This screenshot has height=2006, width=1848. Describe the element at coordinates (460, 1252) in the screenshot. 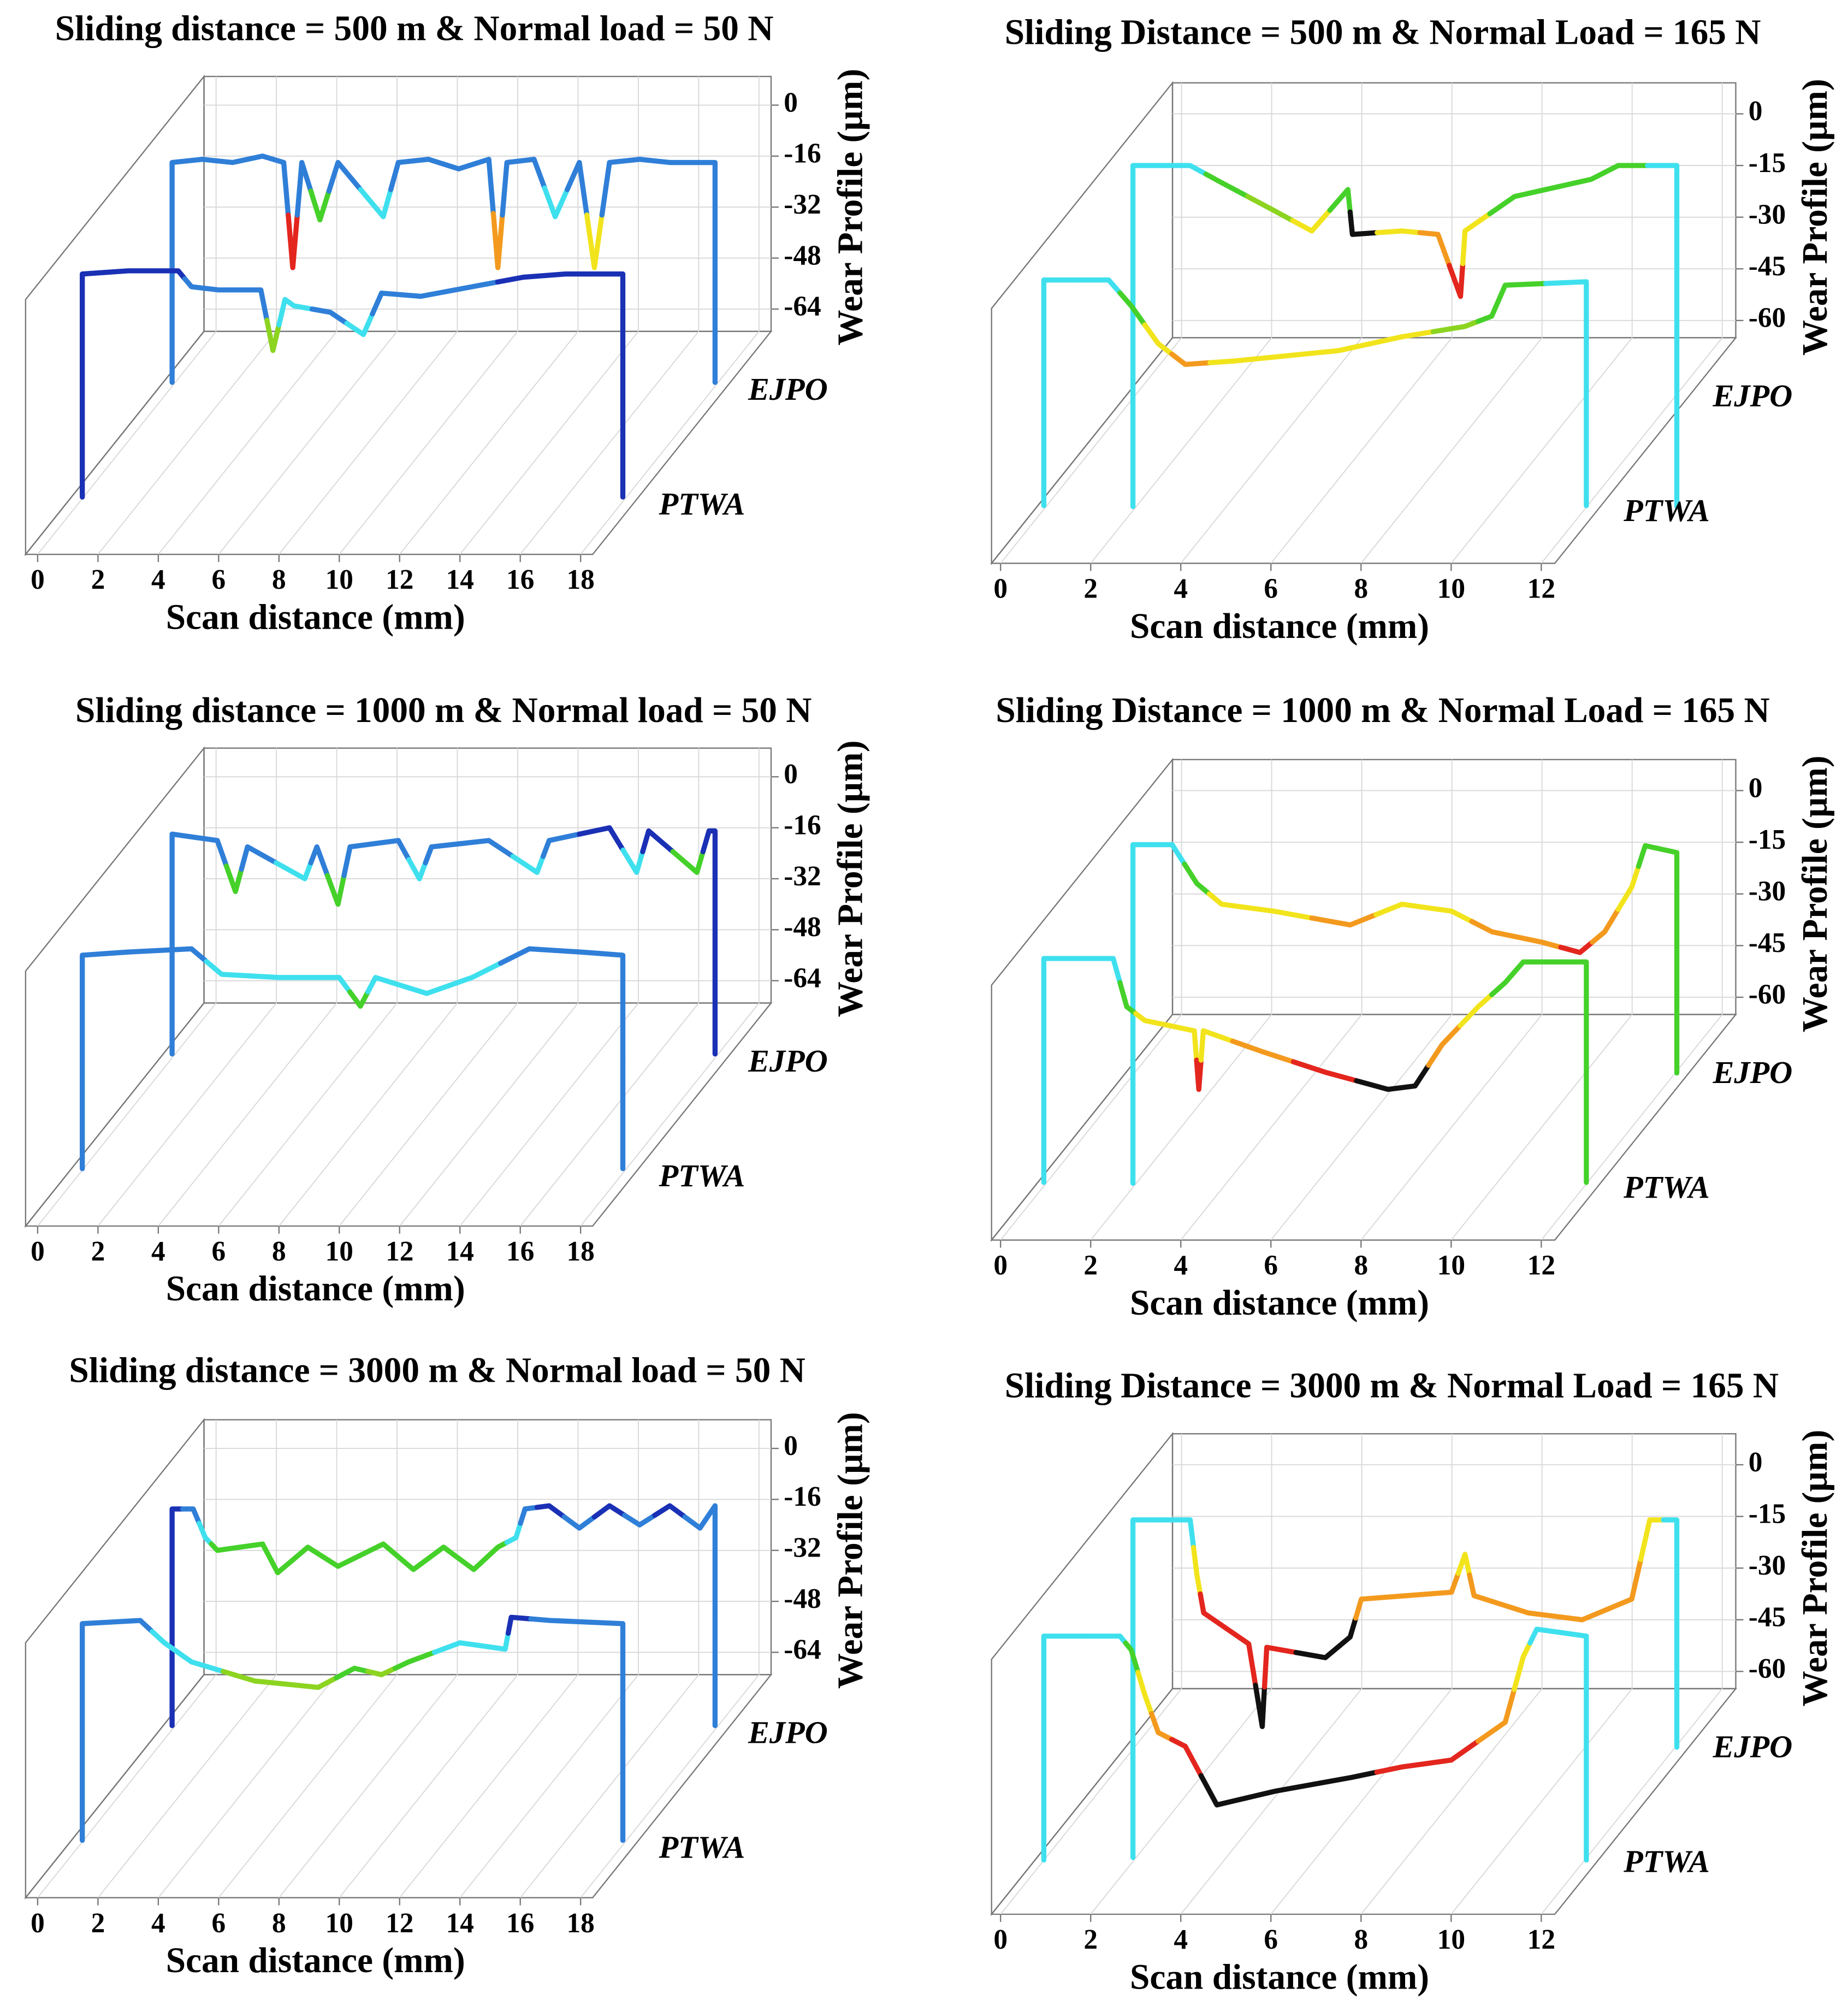

I see `x-tick-label: 14` at that location.